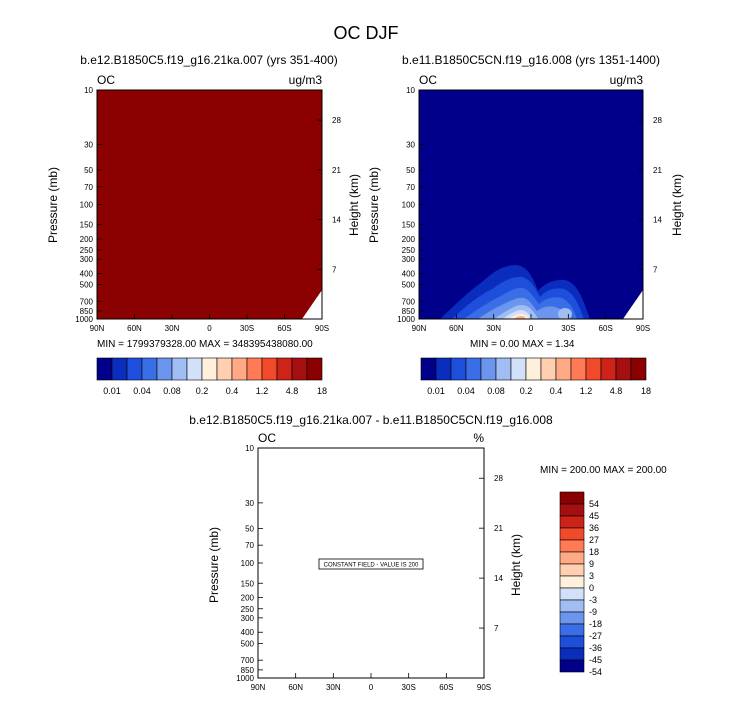  Describe the element at coordinates (292, 391) in the screenshot. I see `colorbar-label: 4.8` at that location.